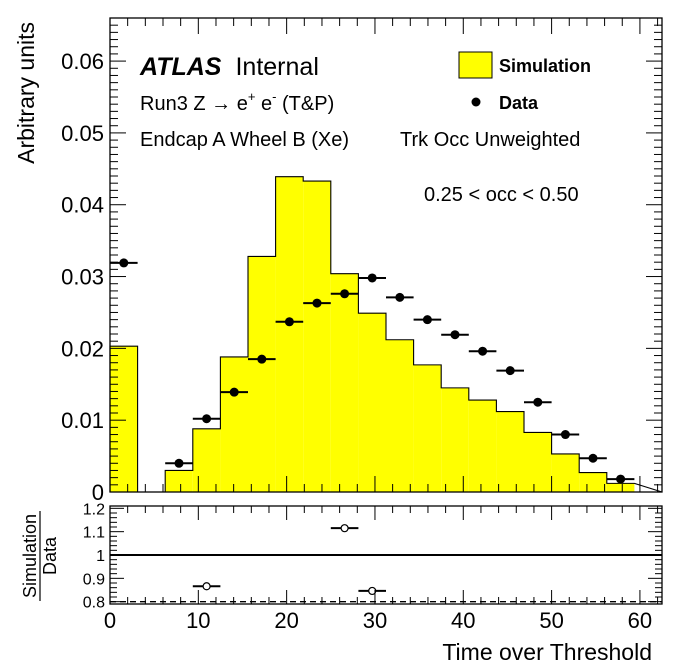 The width and height of the screenshot is (696, 672). Describe the element at coordinates (94, 603) in the screenshot. I see `ratio-y-tick-label: 0.8` at that location.